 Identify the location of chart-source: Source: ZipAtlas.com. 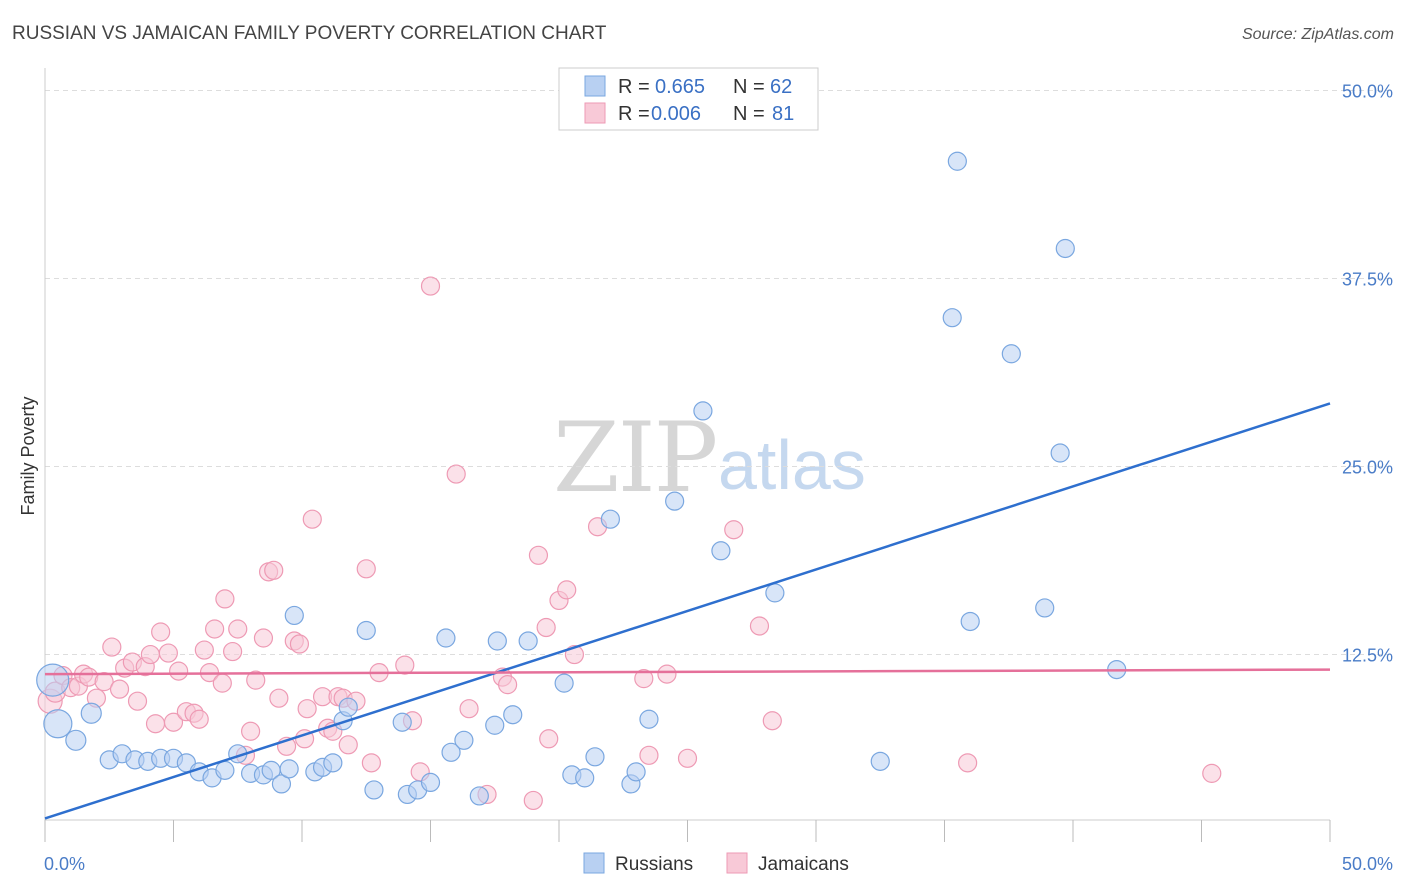
(1318, 34).